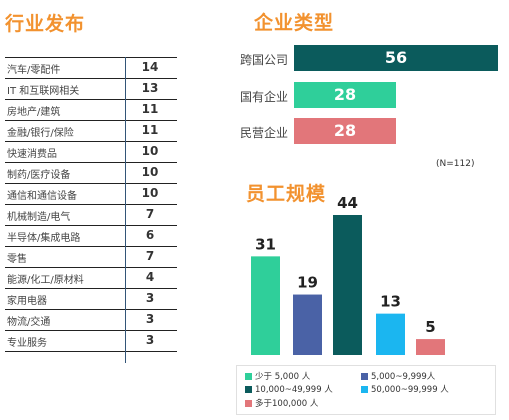 This screenshot has width=509, height=420. What do you see at coordinates (265, 244) in the screenshot?
I see `employee-size-value: 31` at bounding box center [265, 244].